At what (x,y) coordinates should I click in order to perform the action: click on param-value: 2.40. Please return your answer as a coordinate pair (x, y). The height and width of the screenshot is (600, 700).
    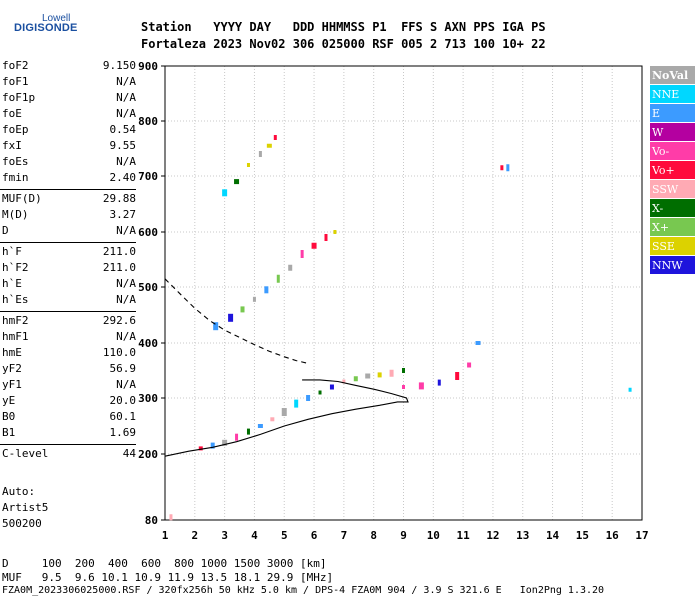
    Looking at the image, I should click on (123, 177).